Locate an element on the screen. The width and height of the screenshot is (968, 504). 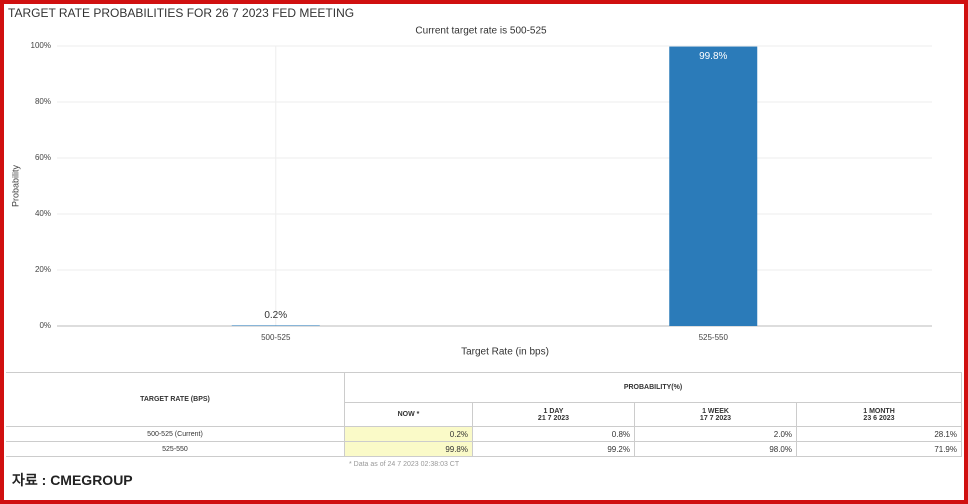
value-label: 0.2% is located at coordinates (275, 315).